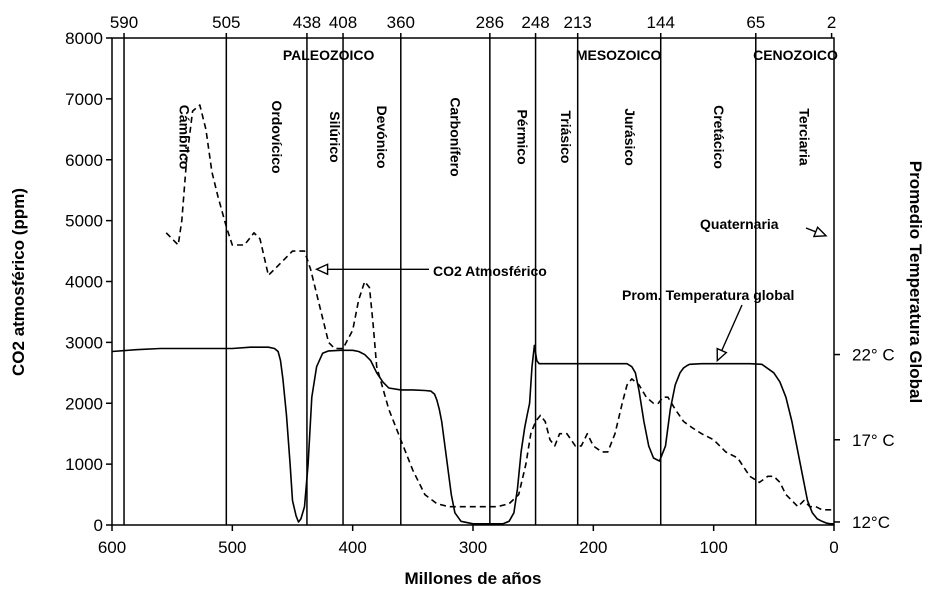  What do you see at coordinates (473, 578) in the screenshot?
I see `x-axis-title: Millones de años` at bounding box center [473, 578].